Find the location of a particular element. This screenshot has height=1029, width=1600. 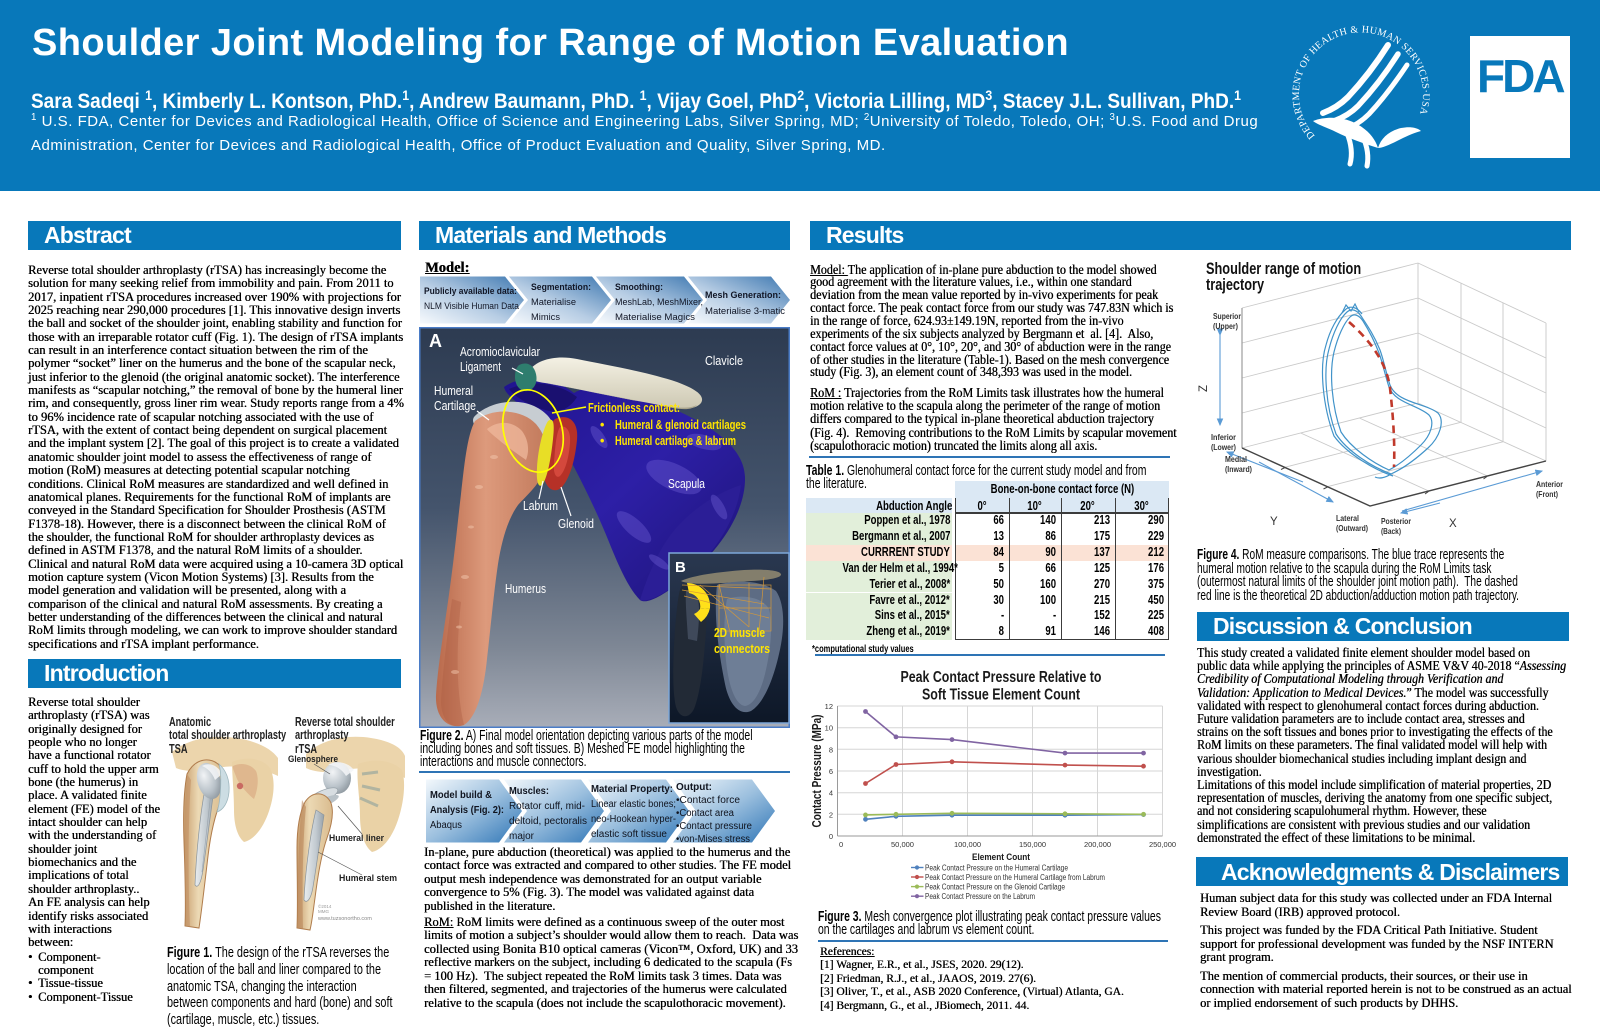

svg-text: 100,000 is located at coordinates (967, 844).